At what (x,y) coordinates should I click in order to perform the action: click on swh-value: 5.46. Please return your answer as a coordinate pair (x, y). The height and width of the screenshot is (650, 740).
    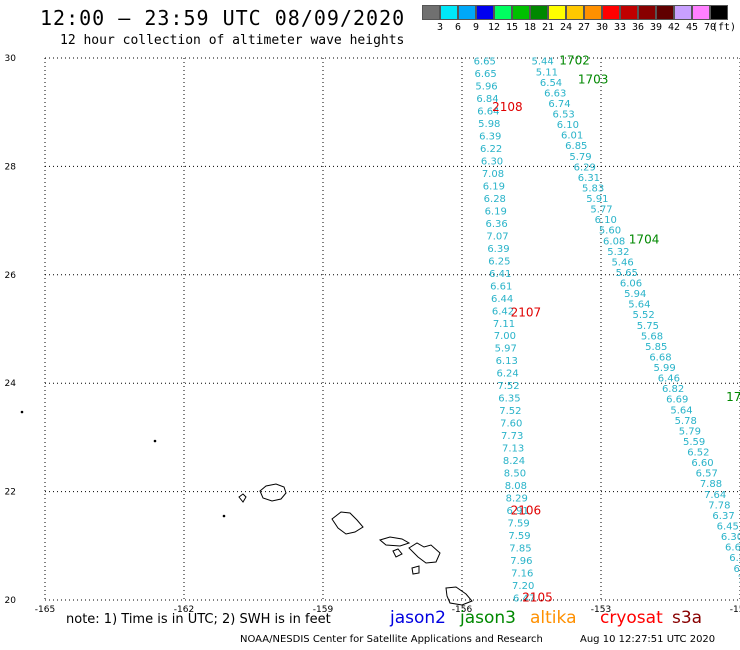
    Looking at the image, I should click on (622, 262).